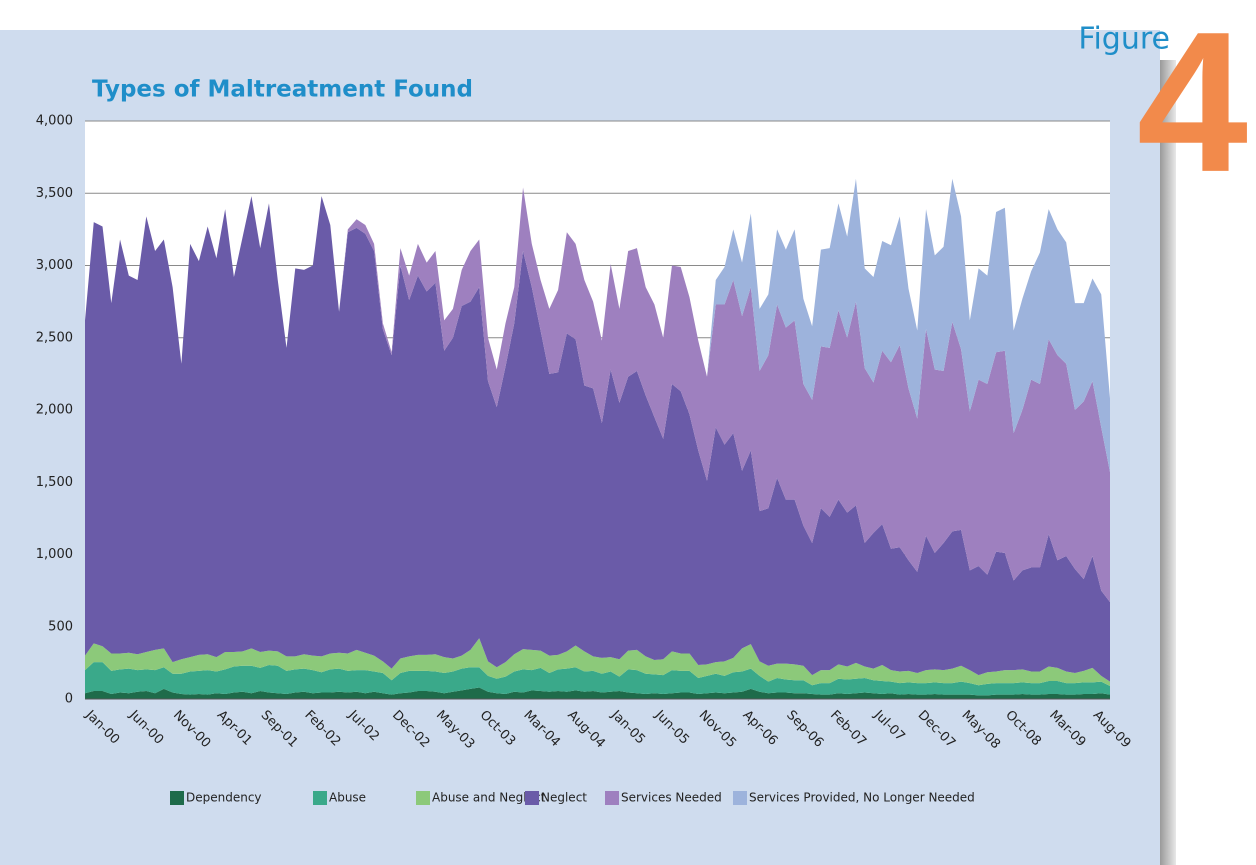 The width and height of the screenshot is (1256, 865). Describe the element at coordinates (54, 265) in the screenshot. I see `y-tick-label: 3,000` at that location.